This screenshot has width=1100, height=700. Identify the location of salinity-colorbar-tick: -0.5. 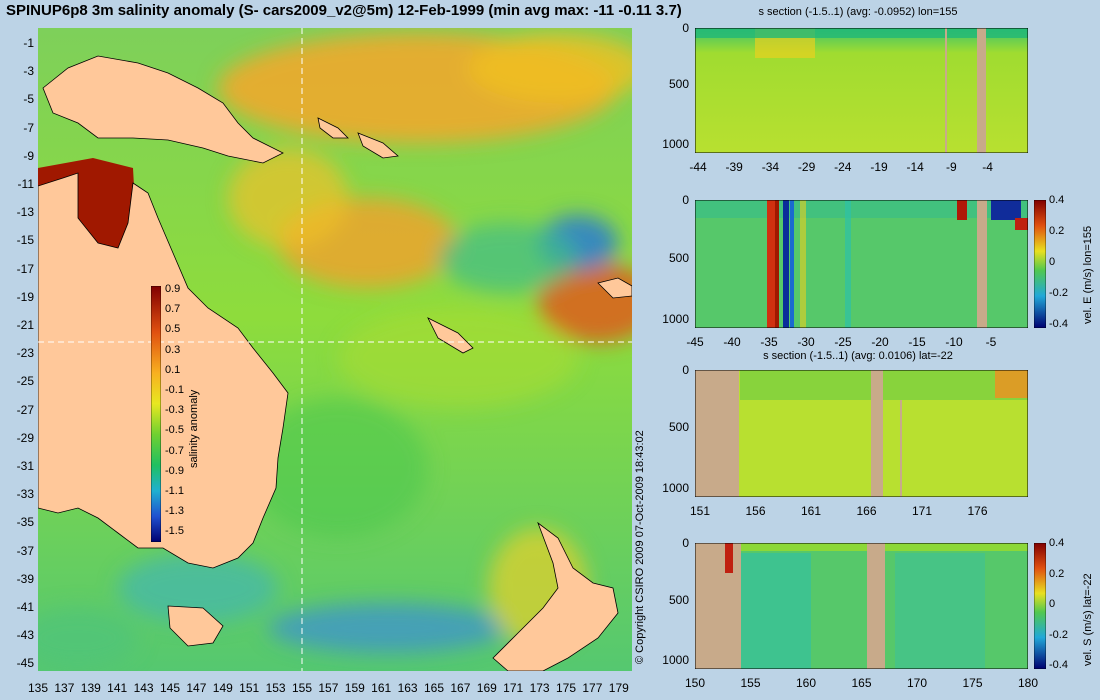
(174, 430).